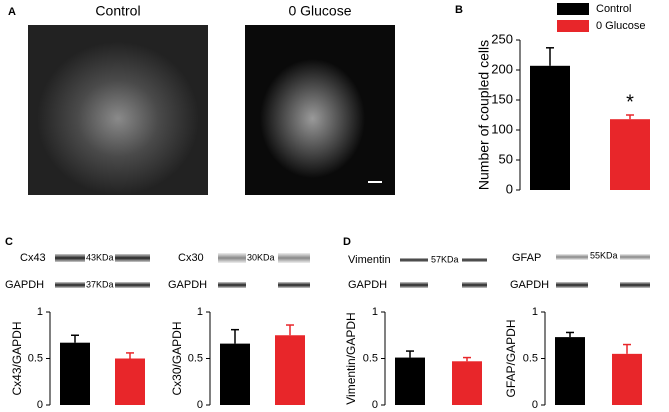  Describe the element at coordinates (502, 38) in the screenshot. I see `y-tick-label: 250` at that location.